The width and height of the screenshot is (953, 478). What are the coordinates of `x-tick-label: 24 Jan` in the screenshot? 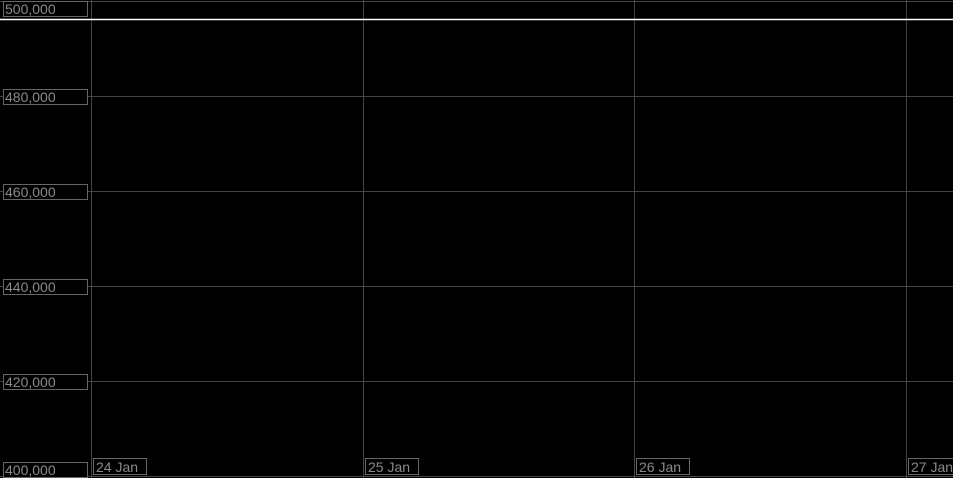 It's located at (117, 467).